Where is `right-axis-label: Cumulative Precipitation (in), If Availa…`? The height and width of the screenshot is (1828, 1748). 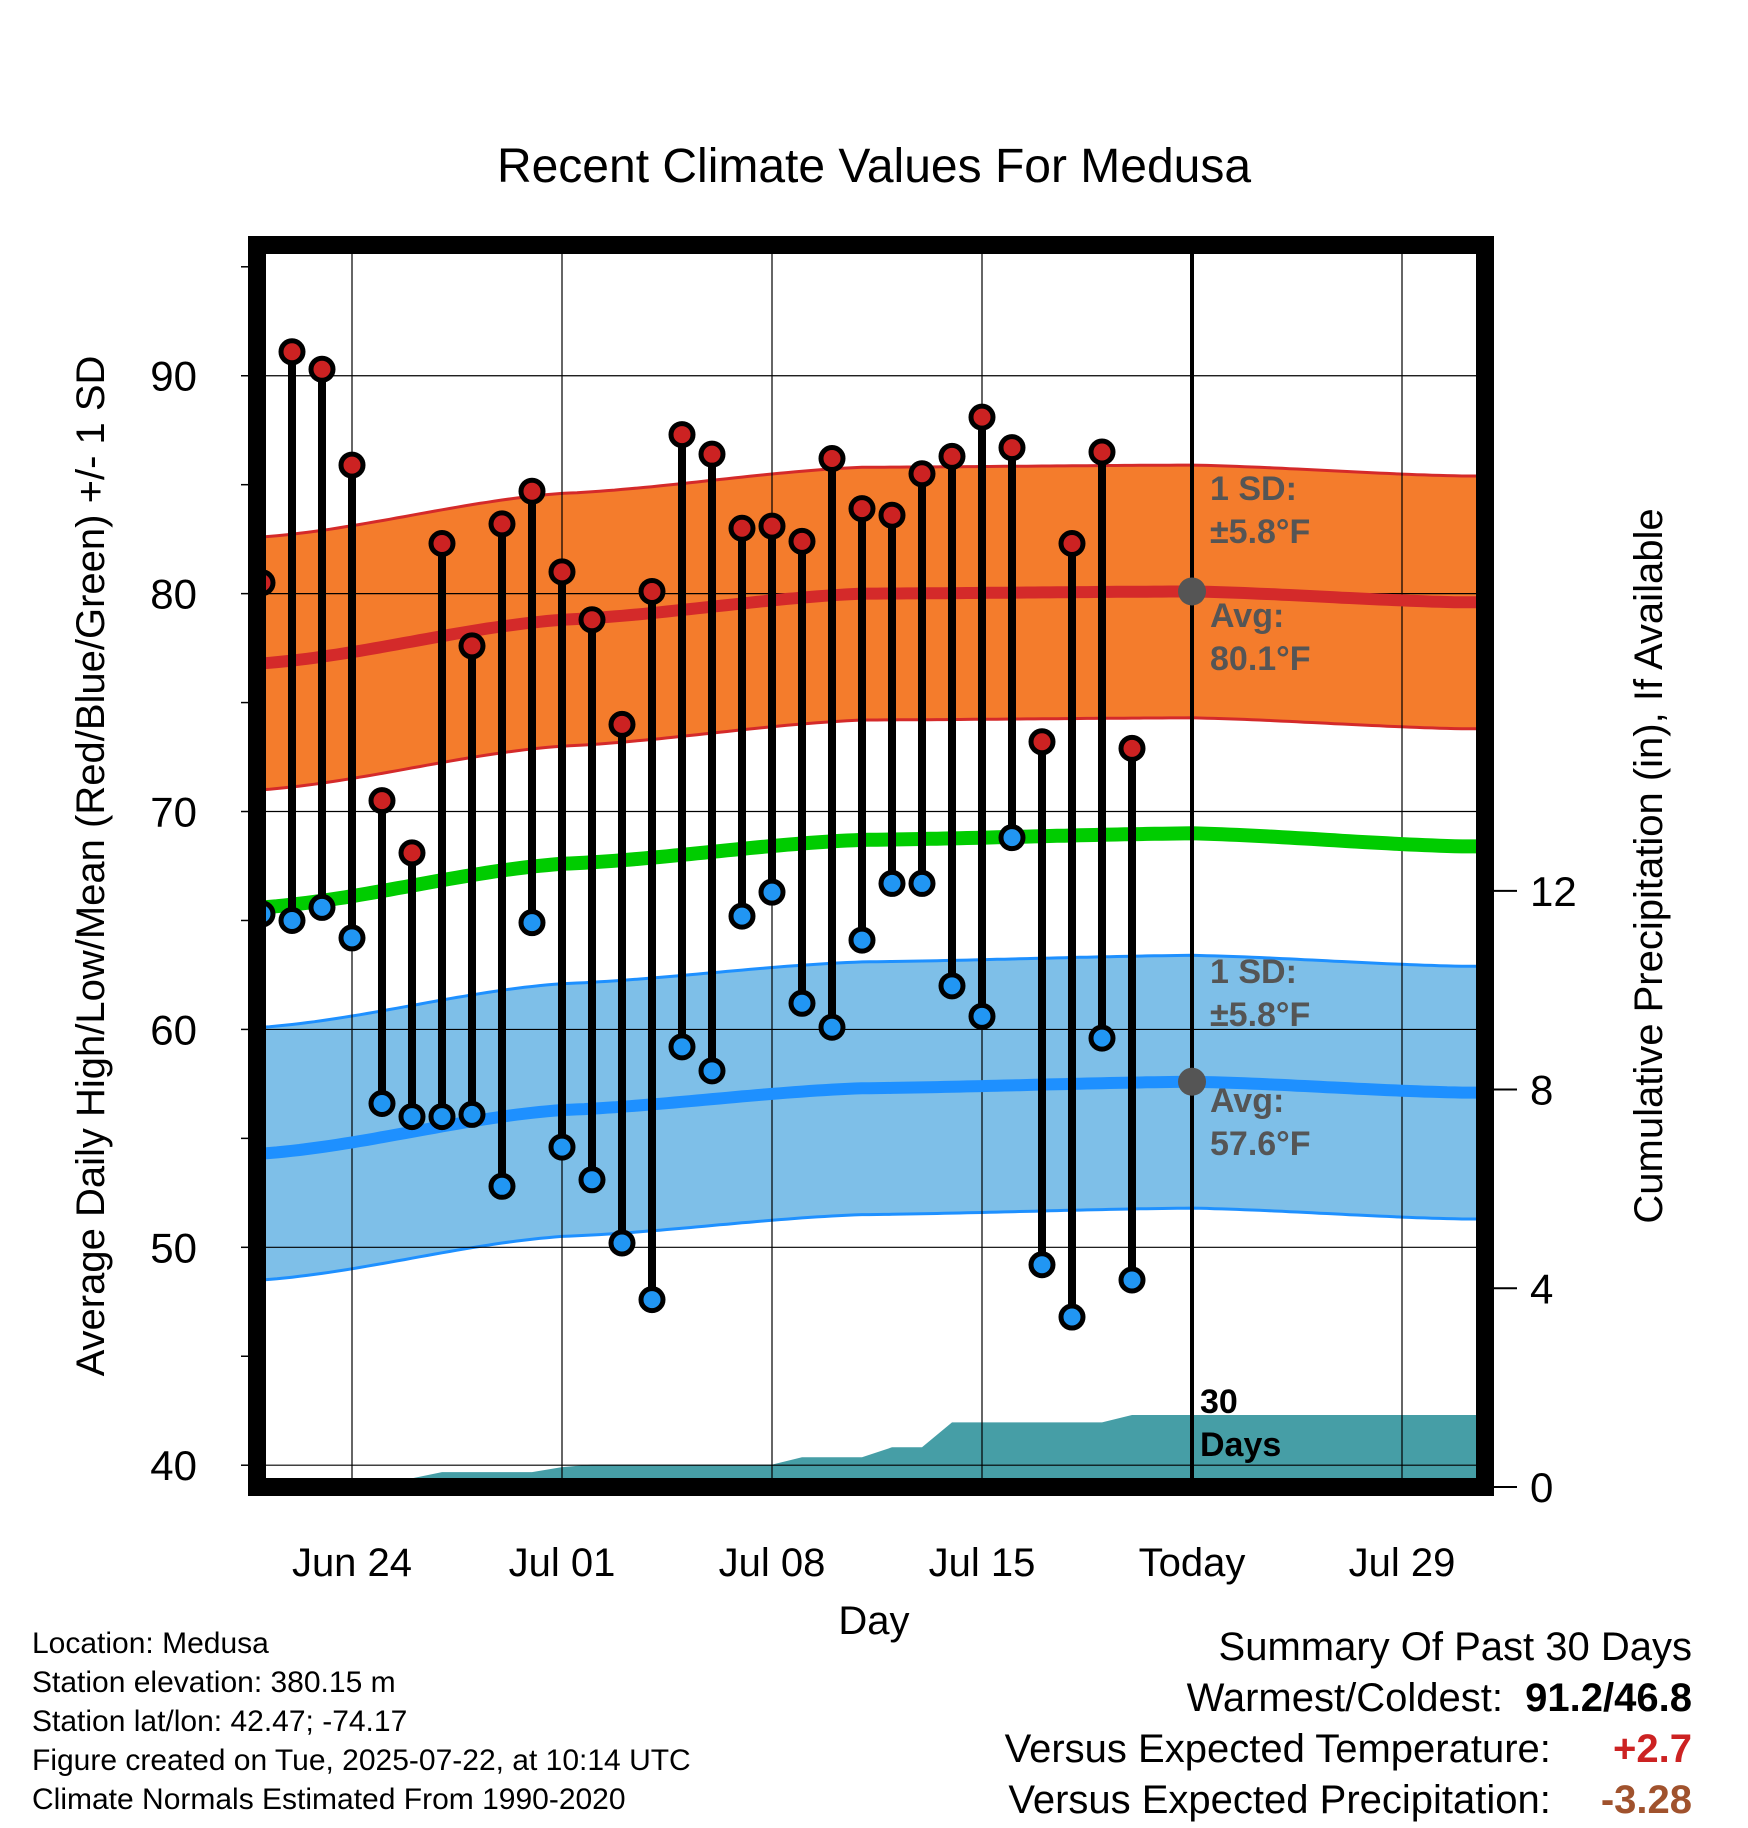
right-axis-label: Cumulative Precipitation (in), If Availa… is located at coordinates (1649, 865).